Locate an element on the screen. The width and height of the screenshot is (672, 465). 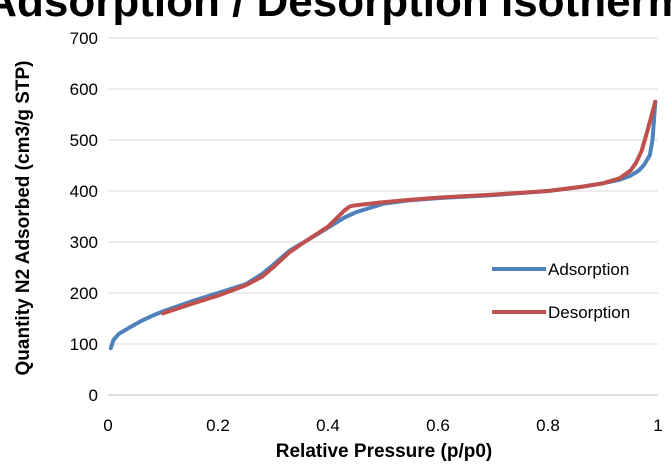
x-tick-label: 0.2 is located at coordinates (218, 425).